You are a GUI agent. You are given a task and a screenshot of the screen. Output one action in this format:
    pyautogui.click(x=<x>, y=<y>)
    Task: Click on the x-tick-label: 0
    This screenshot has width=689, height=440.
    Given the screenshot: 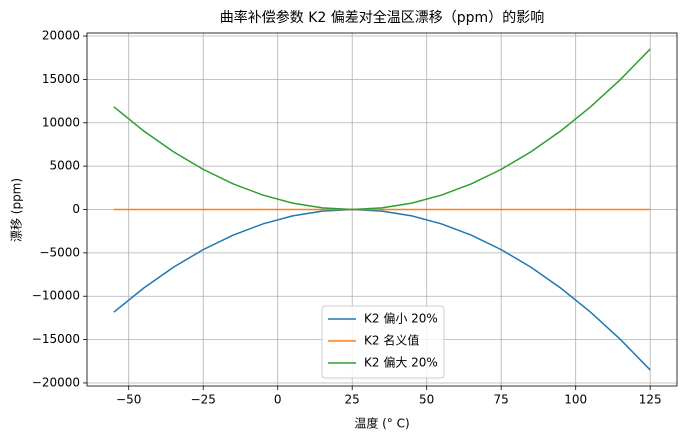 What is the action you would take?
    pyautogui.click(x=278, y=400)
    